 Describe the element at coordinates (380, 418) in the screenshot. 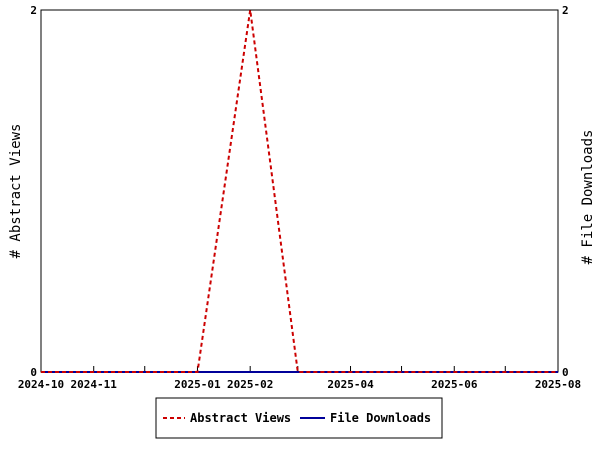

I see `legend-label-file-downloads: File Downloads` at that location.